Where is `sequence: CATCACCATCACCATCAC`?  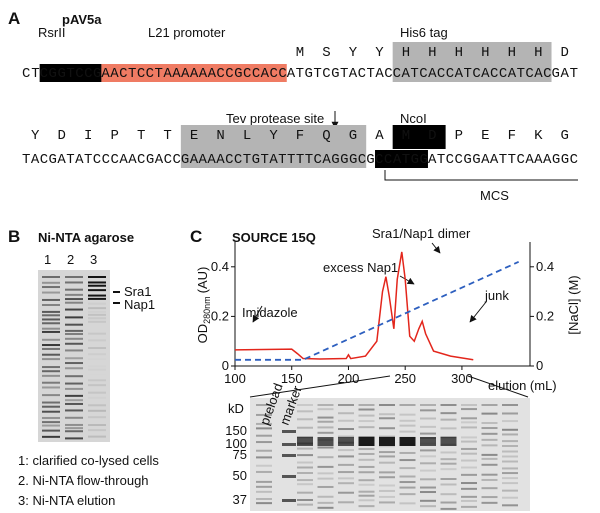
sequence: CATCACCATCACCATCAC is located at coordinates (472, 74).